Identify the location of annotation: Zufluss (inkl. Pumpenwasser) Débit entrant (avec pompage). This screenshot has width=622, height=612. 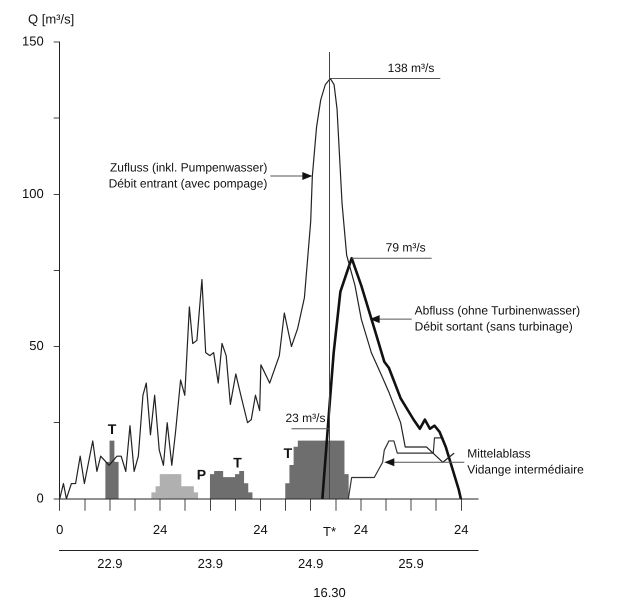
(188, 175).